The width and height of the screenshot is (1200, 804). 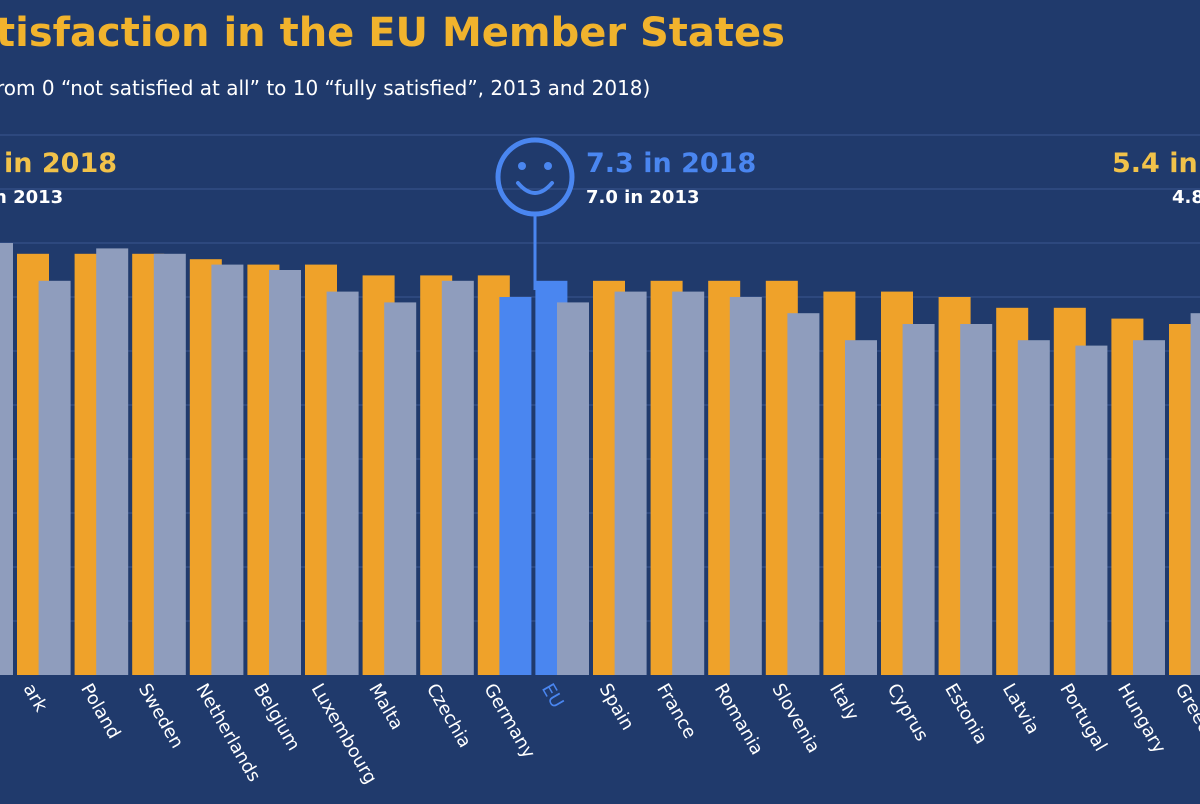 What do you see at coordinates (745, 486) in the screenshot?
I see `bar-2013-slovenia` at bounding box center [745, 486].